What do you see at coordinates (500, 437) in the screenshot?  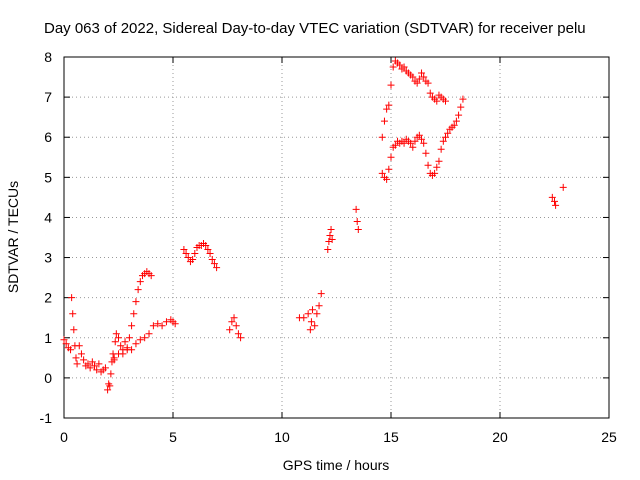 I see `x-tick-label: 20` at bounding box center [500, 437].